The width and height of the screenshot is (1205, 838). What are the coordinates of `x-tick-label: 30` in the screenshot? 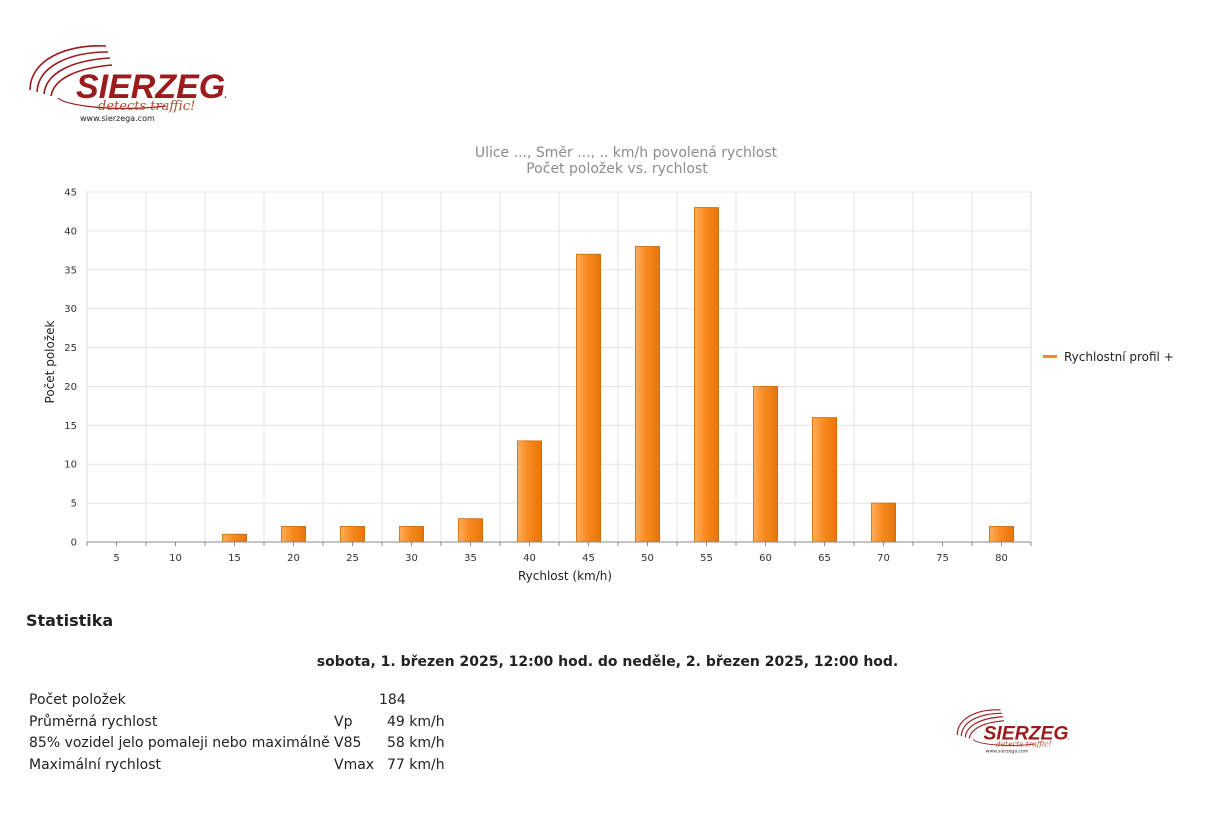 It's located at (411, 558).